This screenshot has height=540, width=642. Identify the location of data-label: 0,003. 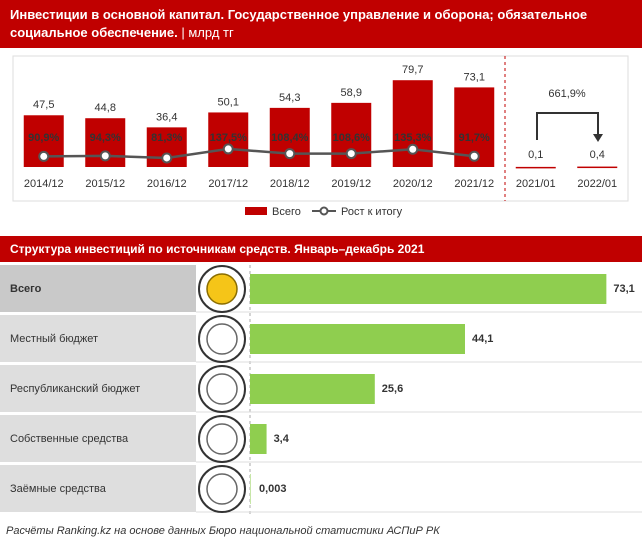
(273, 489).